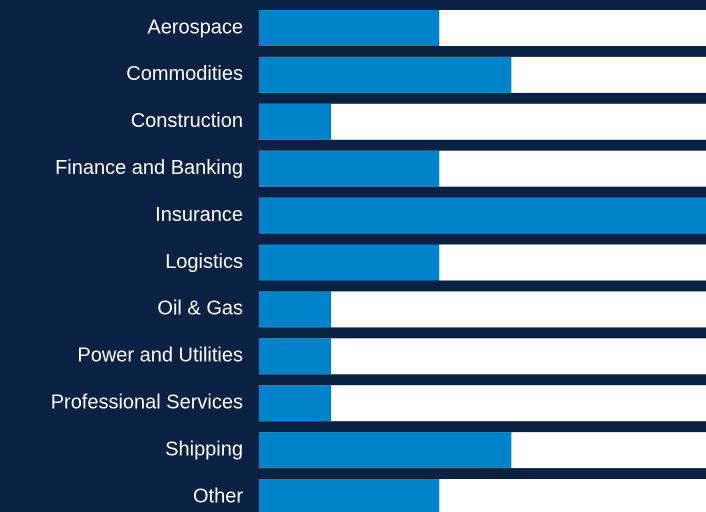 The image size is (706, 512). I want to click on category-label: Power and Utilities, so click(160, 356).